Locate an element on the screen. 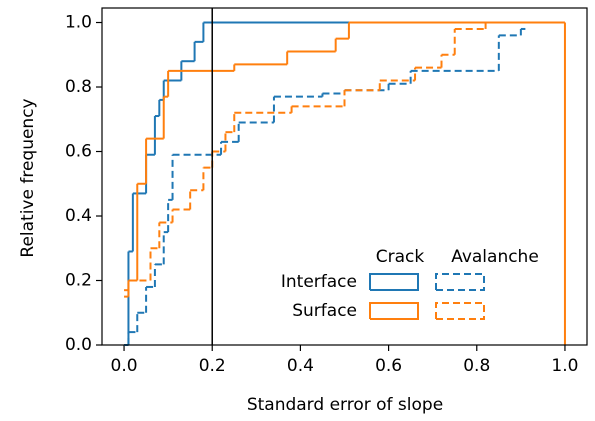  y-tick-label: 0.4 is located at coordinates (78, 216).